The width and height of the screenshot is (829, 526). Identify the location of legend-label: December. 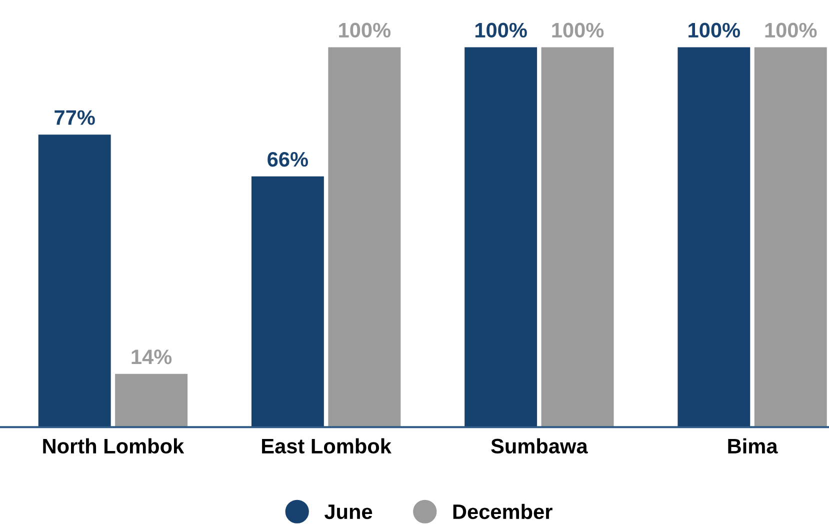
(502, 512).